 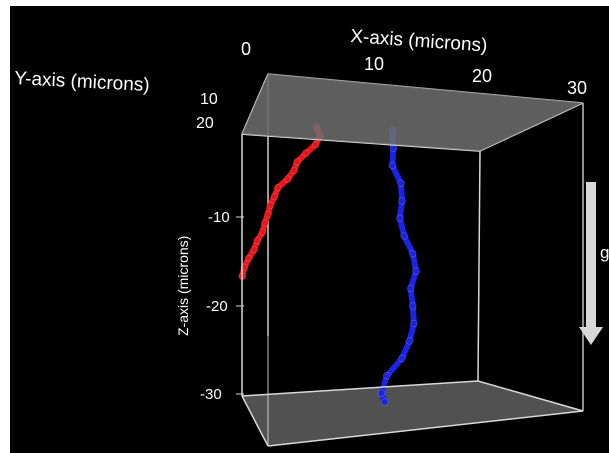 What do you see at coordinates (219, 217) in the screenshot?
I see `z-tick-label: -10` at bounding box center [219, 217].